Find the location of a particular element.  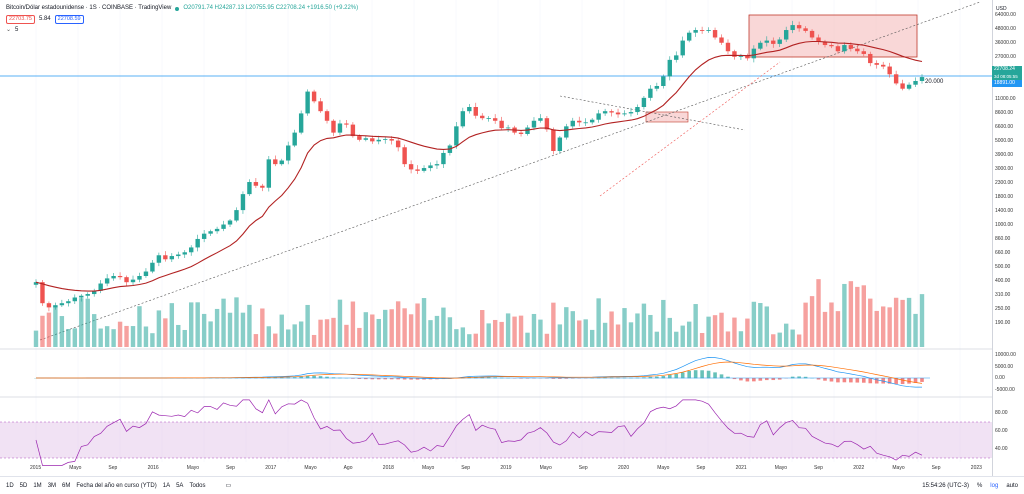

timeframe-button: Todos is located at coordinates (197, 486).